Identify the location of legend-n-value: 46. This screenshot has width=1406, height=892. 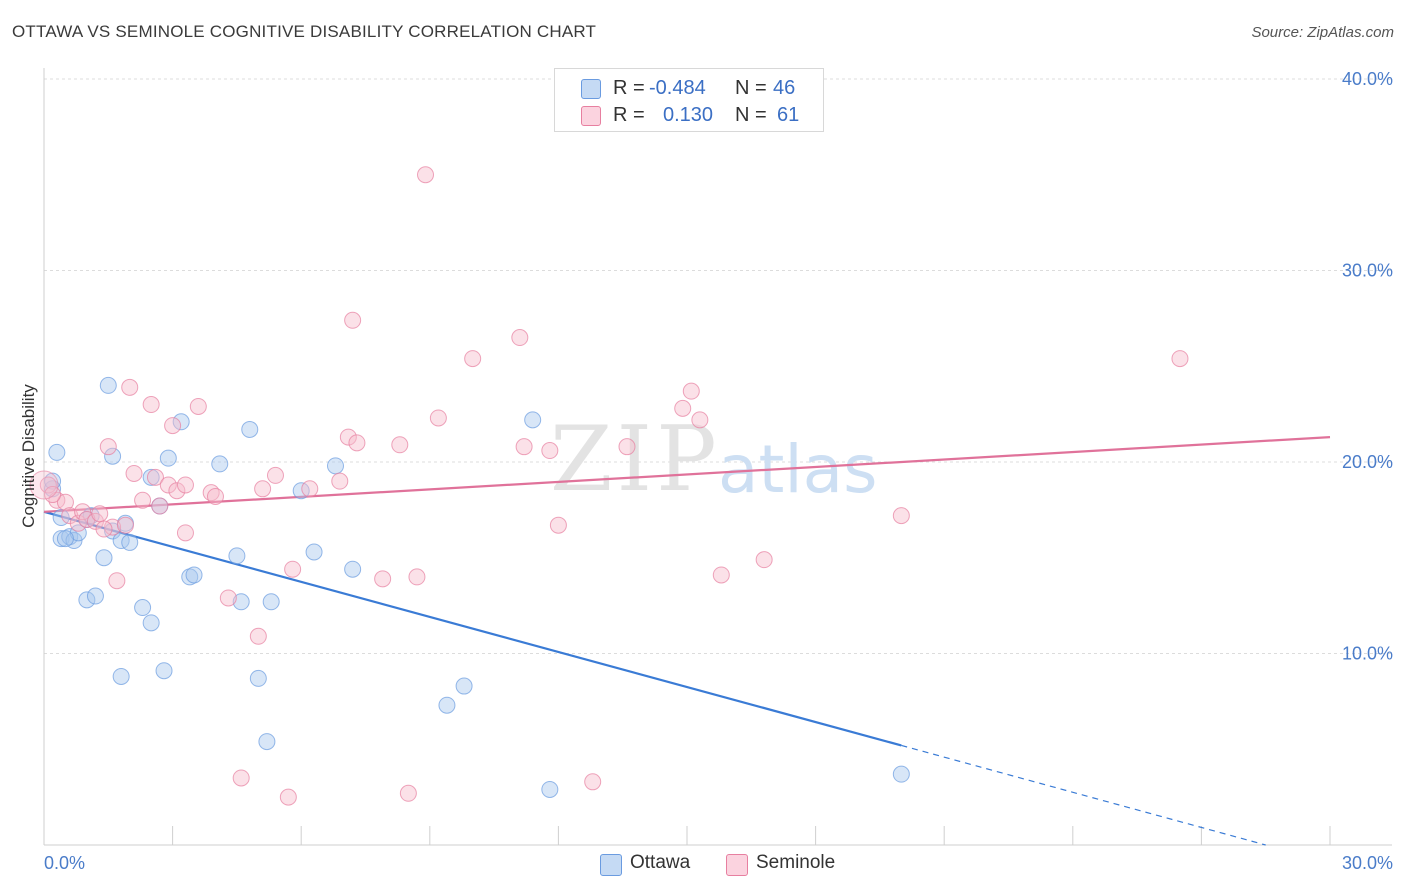
(784, 88).